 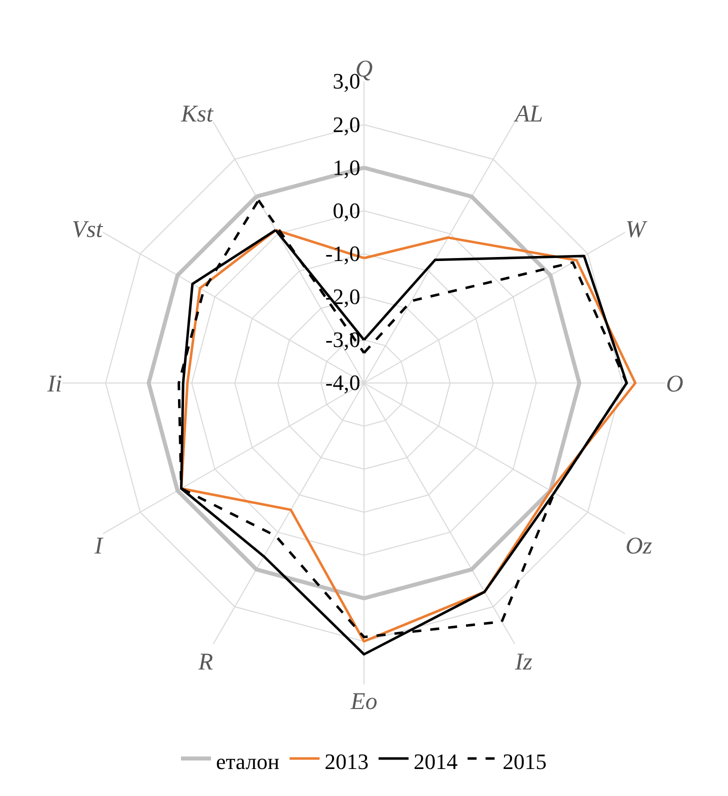 I want to click on y-tick-label: -4,0, so click(x=342, y=383).